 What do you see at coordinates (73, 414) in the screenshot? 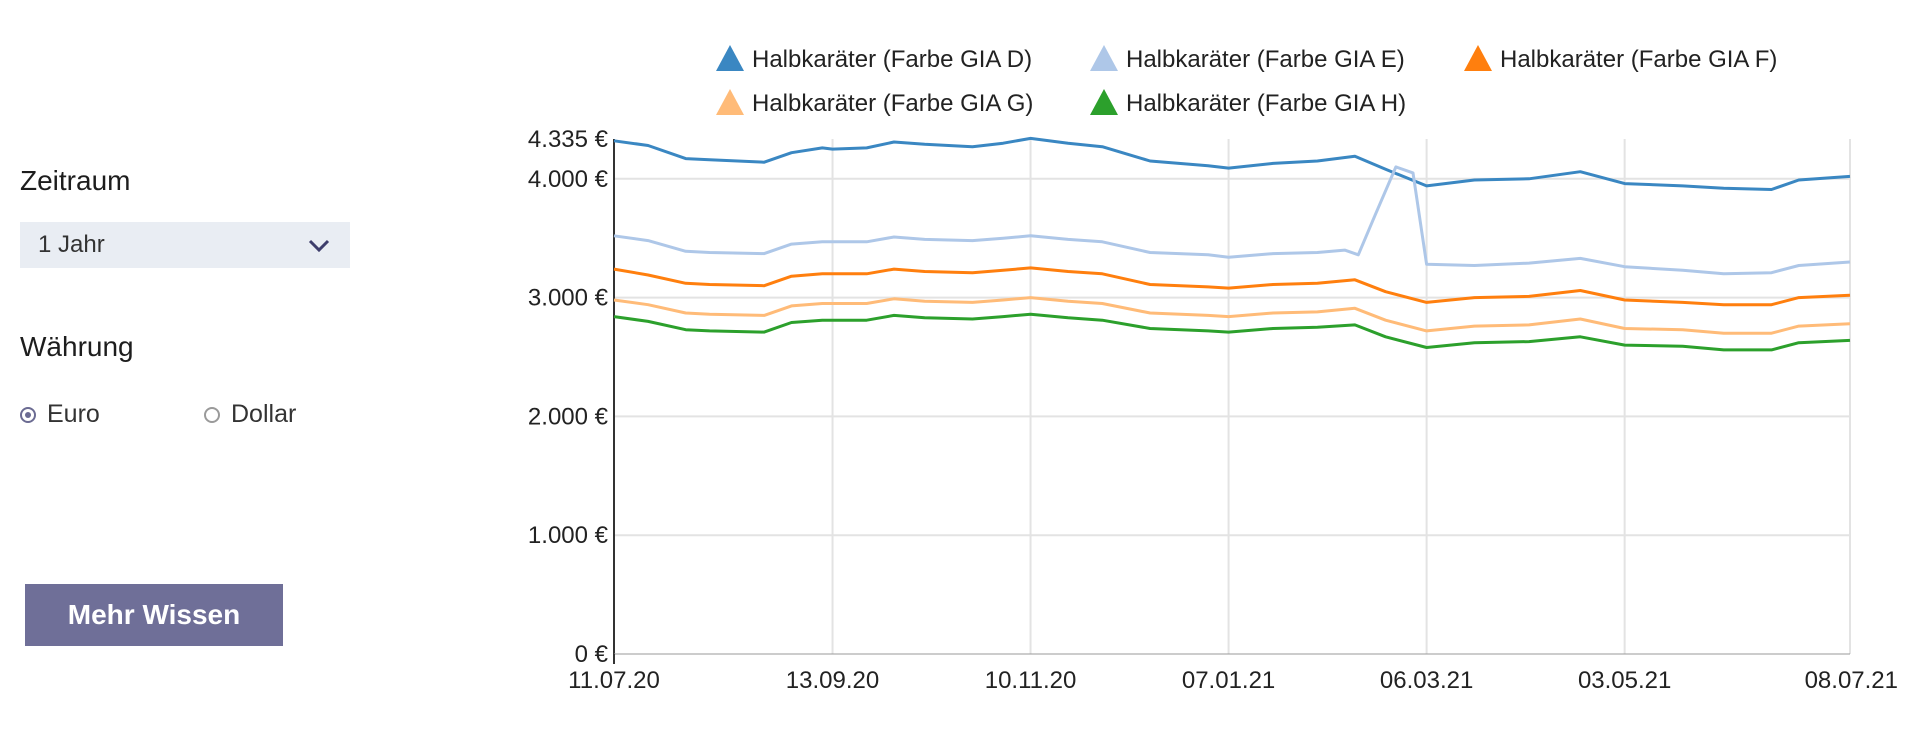
I see `currency-option-label: Euro` at bounding box center [73, 414].